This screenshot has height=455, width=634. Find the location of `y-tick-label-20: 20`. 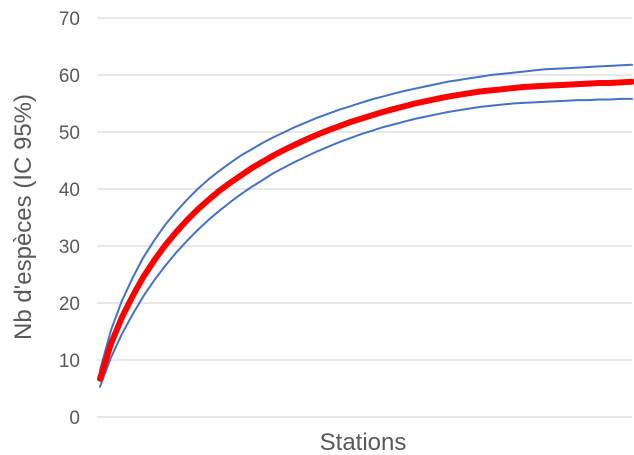

y-tick-label-20: 20 is located at coordinates (69, 304).